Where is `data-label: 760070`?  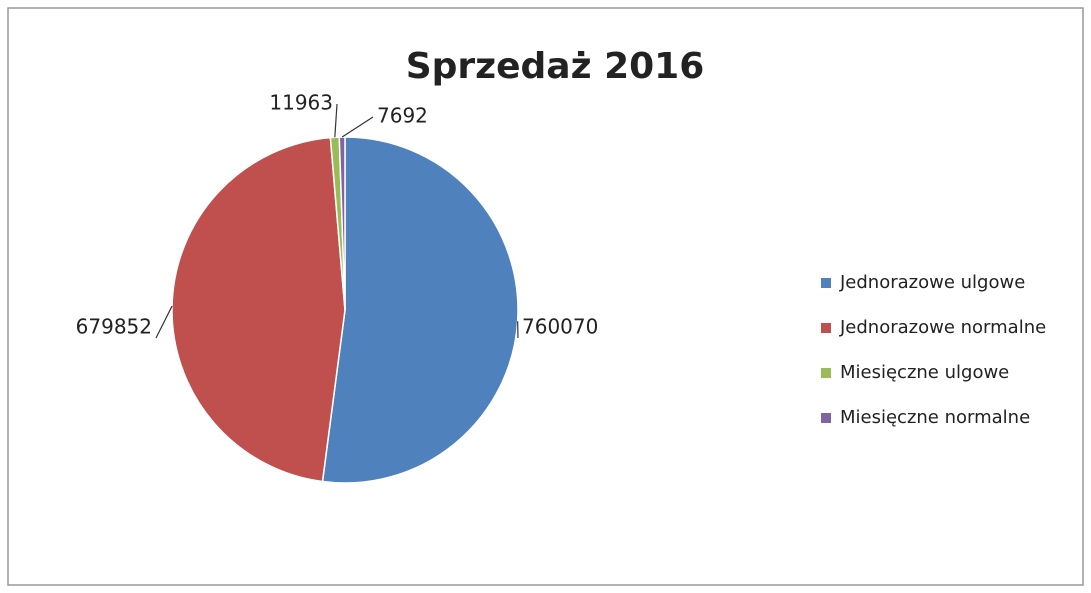
data-label: 760070 is located at coordinates (560, 327).